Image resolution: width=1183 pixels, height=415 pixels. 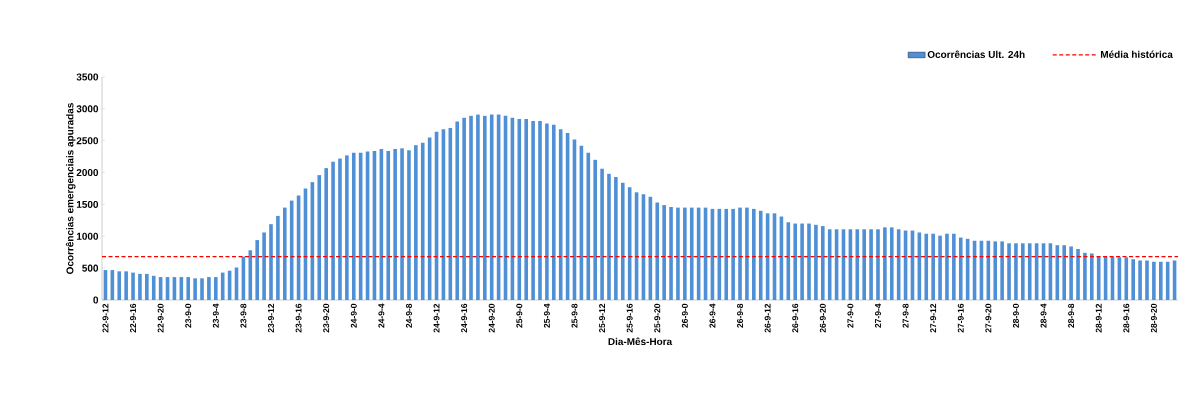 What do you see at coordinates (87, 173) in the screenshot?
I see `y-tick-label: 2000` at bounding box center [87, 173].